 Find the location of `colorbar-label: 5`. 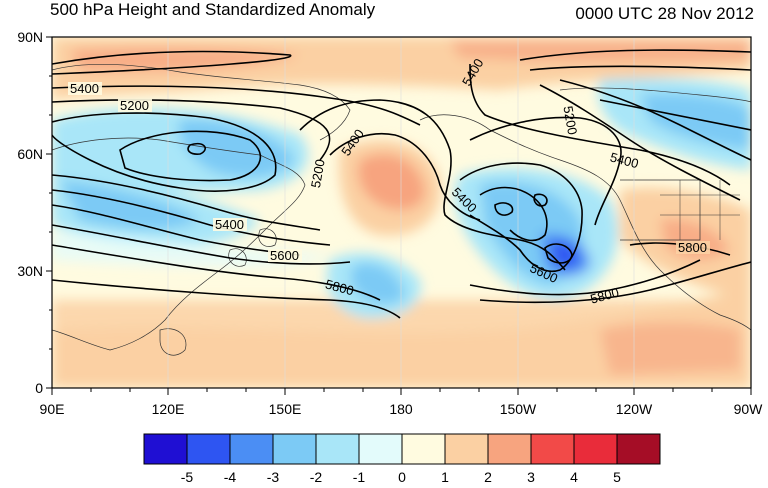

colorbar-label: 5 is located at coordinates (617, 477).